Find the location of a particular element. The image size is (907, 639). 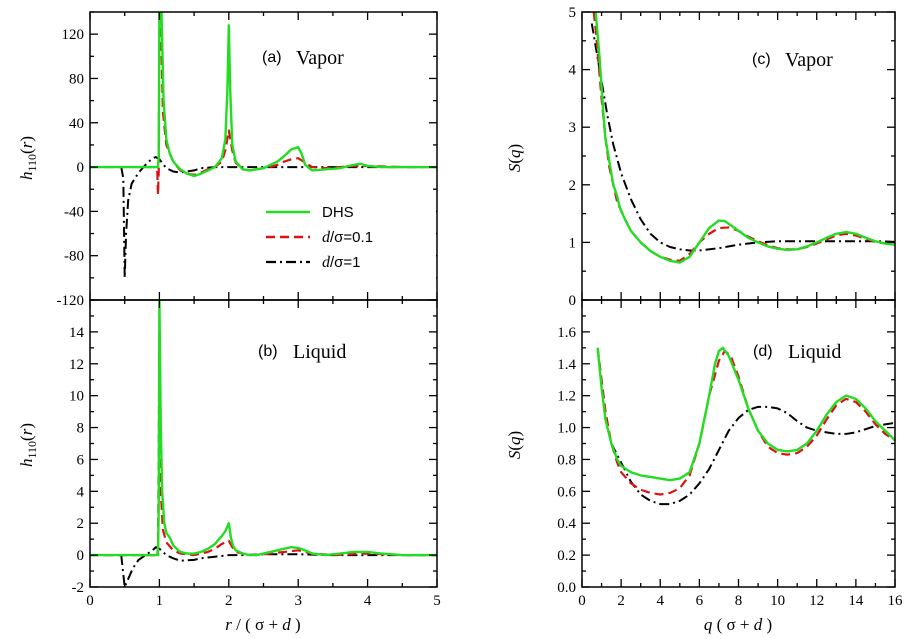

panel-d-ytick-label: 0.2 is located at coordinates (566, 556).